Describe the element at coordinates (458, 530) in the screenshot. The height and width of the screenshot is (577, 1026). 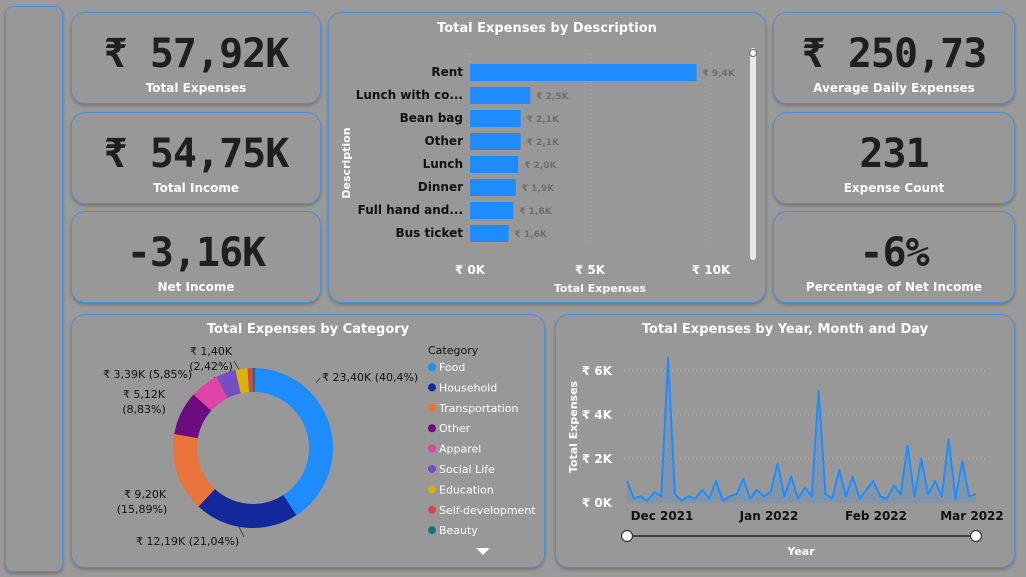
I see `legend-item-beauty: Beauty` at that location.